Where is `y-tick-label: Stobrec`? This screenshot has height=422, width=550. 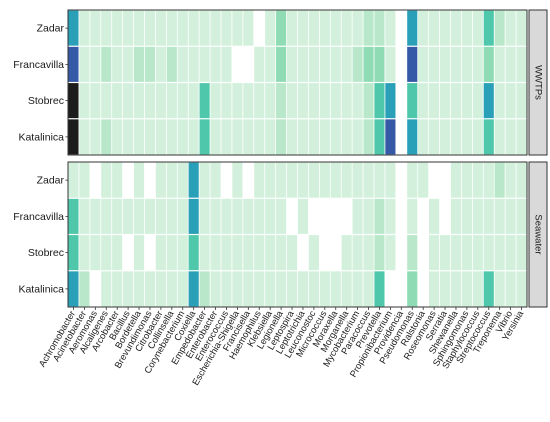 y-tick-label: Stobrec is located at coordinates (46, 101).